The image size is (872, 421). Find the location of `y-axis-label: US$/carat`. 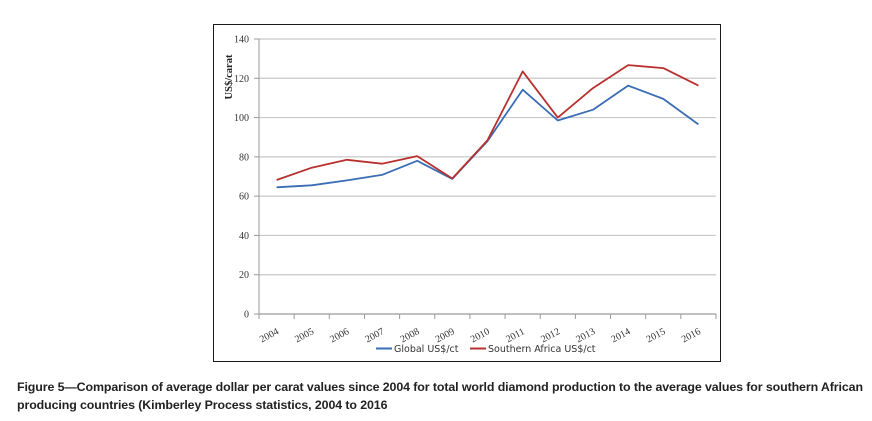

y-axis-label: US$/carat is located at coordinates (229, 76).